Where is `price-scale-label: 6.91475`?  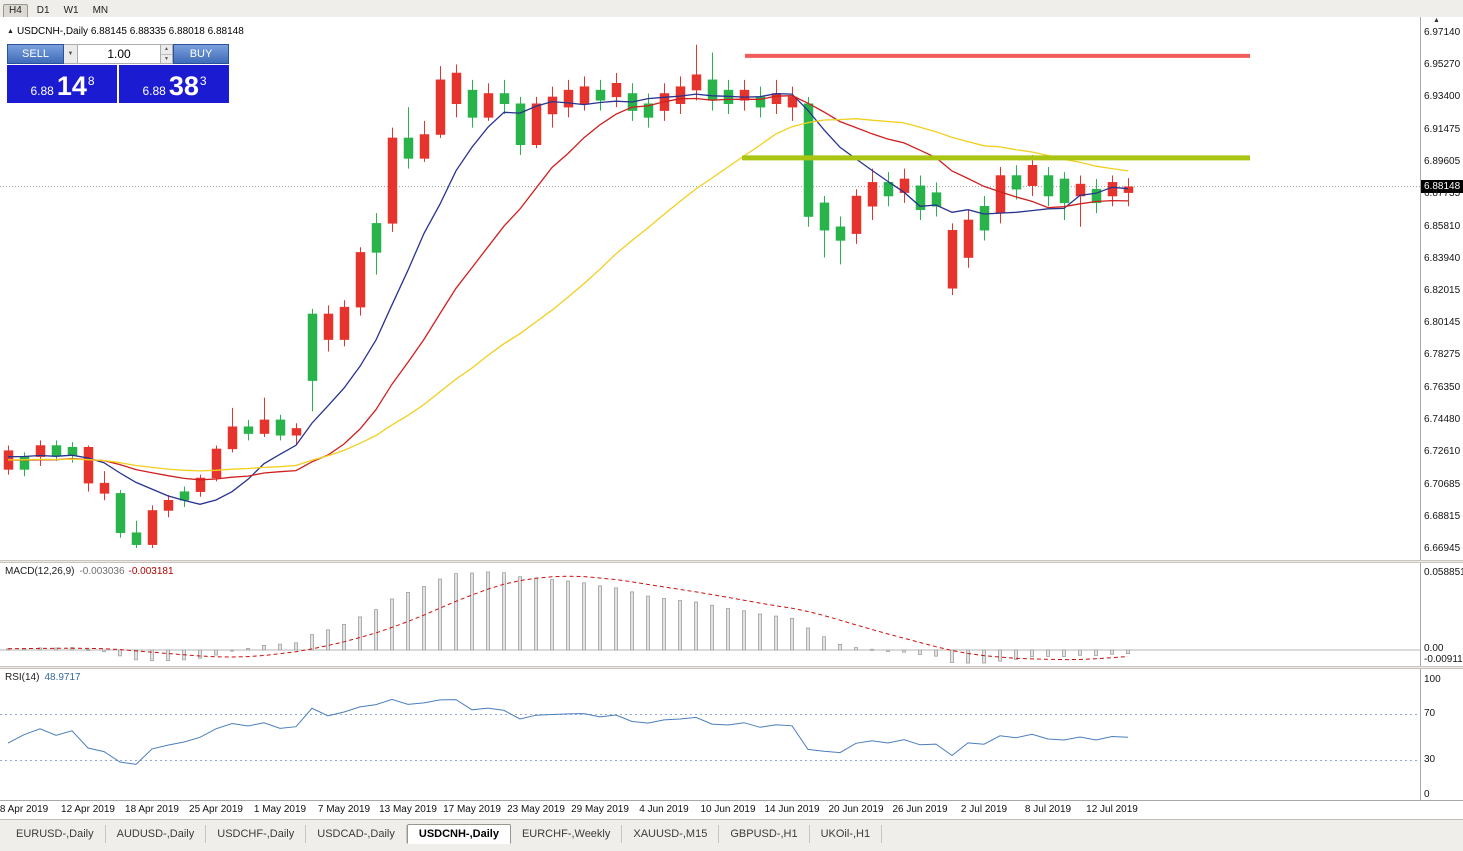 price-scale-label: 6.91475 is located at coordinates (1442, 129).